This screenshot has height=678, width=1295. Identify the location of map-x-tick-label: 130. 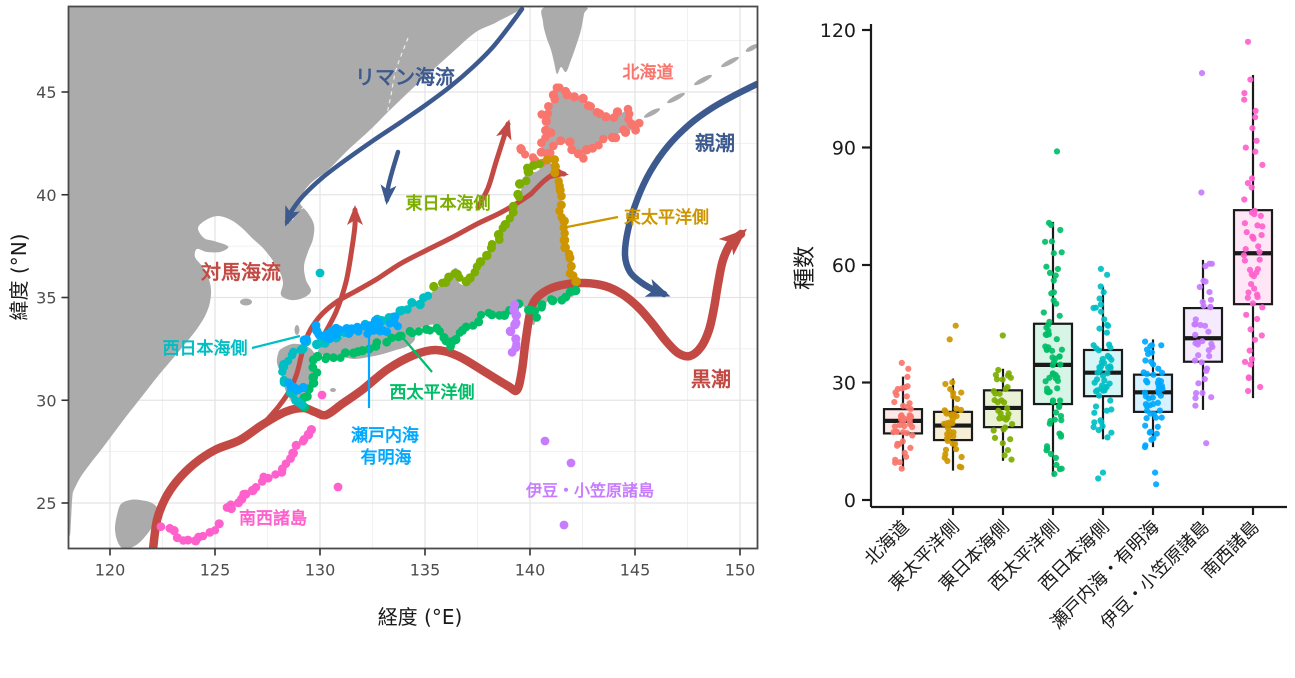
(320, 570).